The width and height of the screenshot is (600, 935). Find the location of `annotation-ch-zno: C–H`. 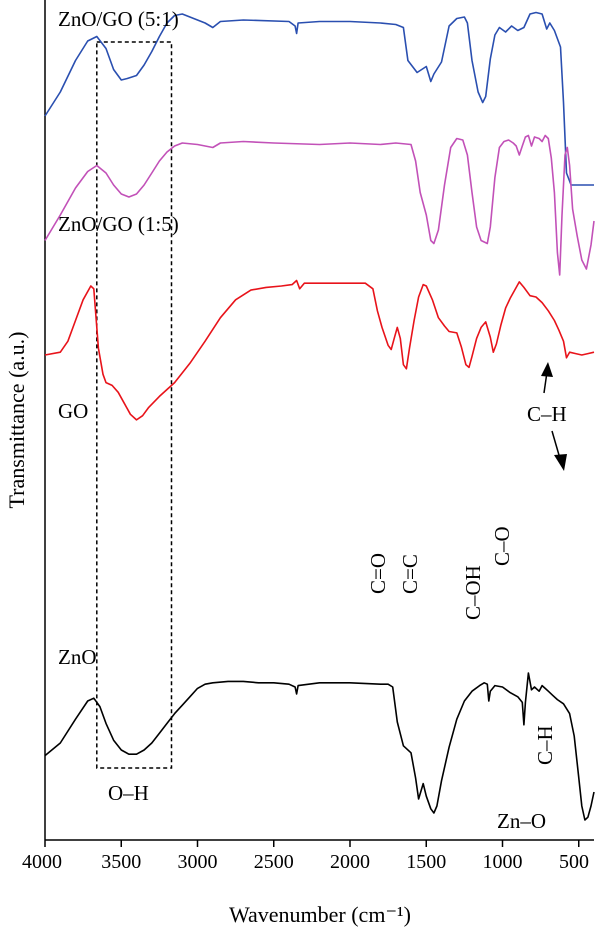

annotation-ch-zno: C–H is located at coordinates (545, 745).